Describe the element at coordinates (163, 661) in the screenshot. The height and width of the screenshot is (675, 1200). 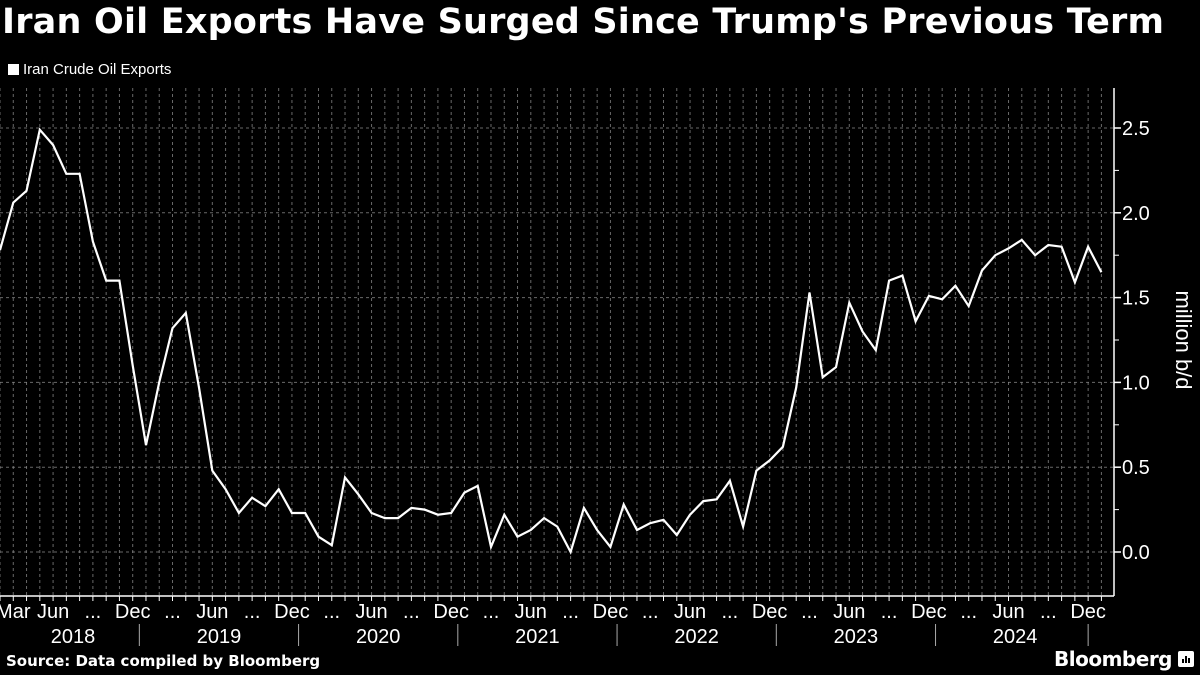
I see `source-note: Source: Data compiled by Bloomberg` at that location.